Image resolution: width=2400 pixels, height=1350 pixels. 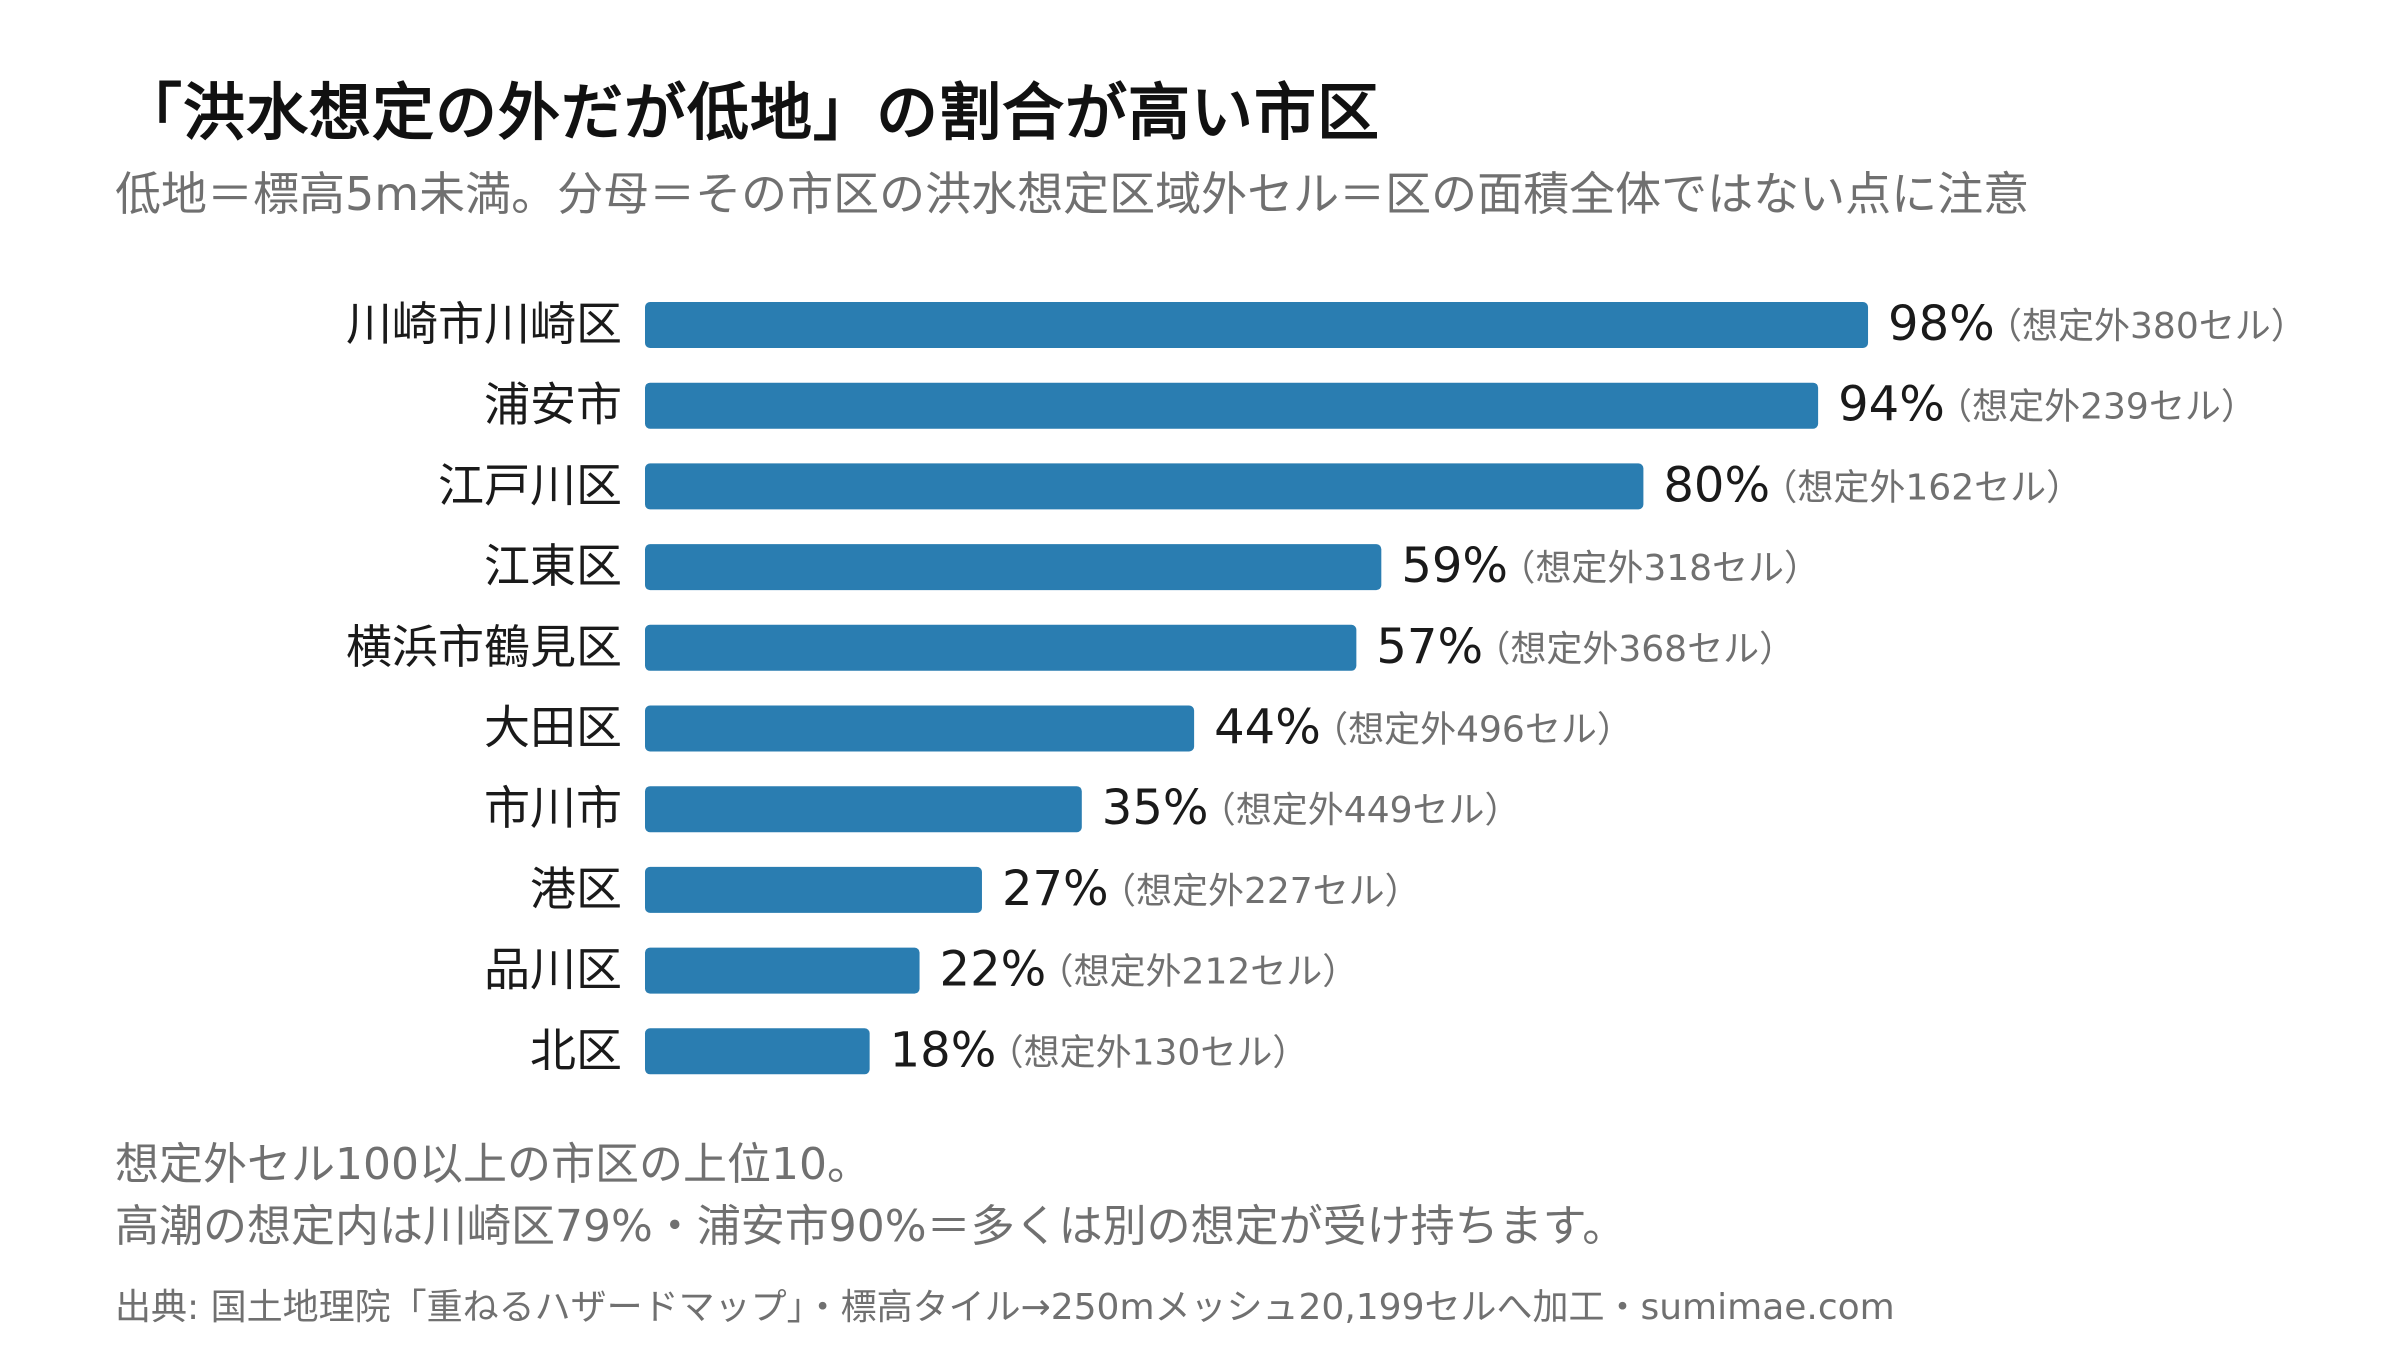 What do you see at coordinates (484, 647) in the screenshot?
I see `category-label: 横浜市鶴見区` at bounding box center [484, 647].